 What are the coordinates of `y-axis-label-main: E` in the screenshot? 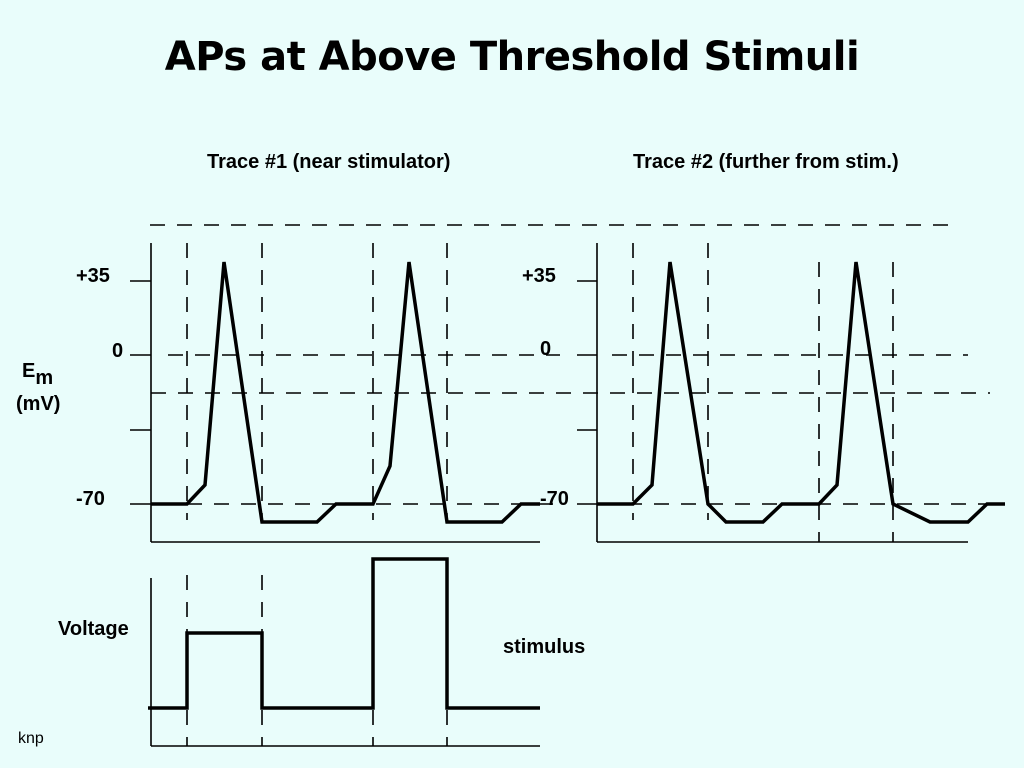 It's located at (29, 371).